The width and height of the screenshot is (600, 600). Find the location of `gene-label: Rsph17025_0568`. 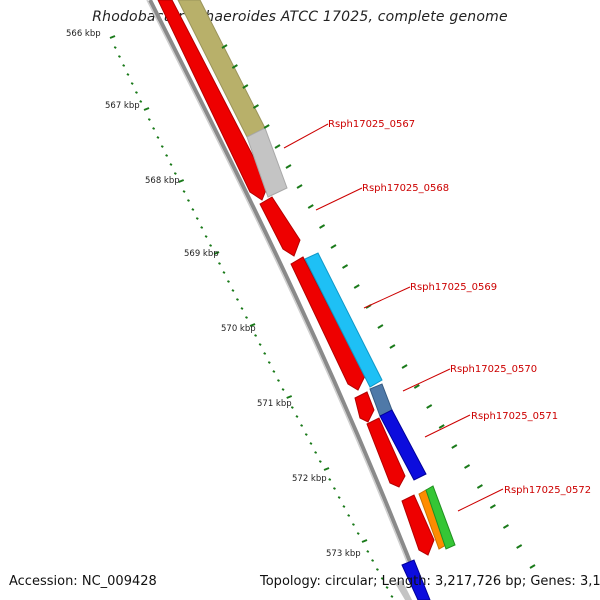

gene-label: Rsph17025_0568 is located at coordinates (405, 188).